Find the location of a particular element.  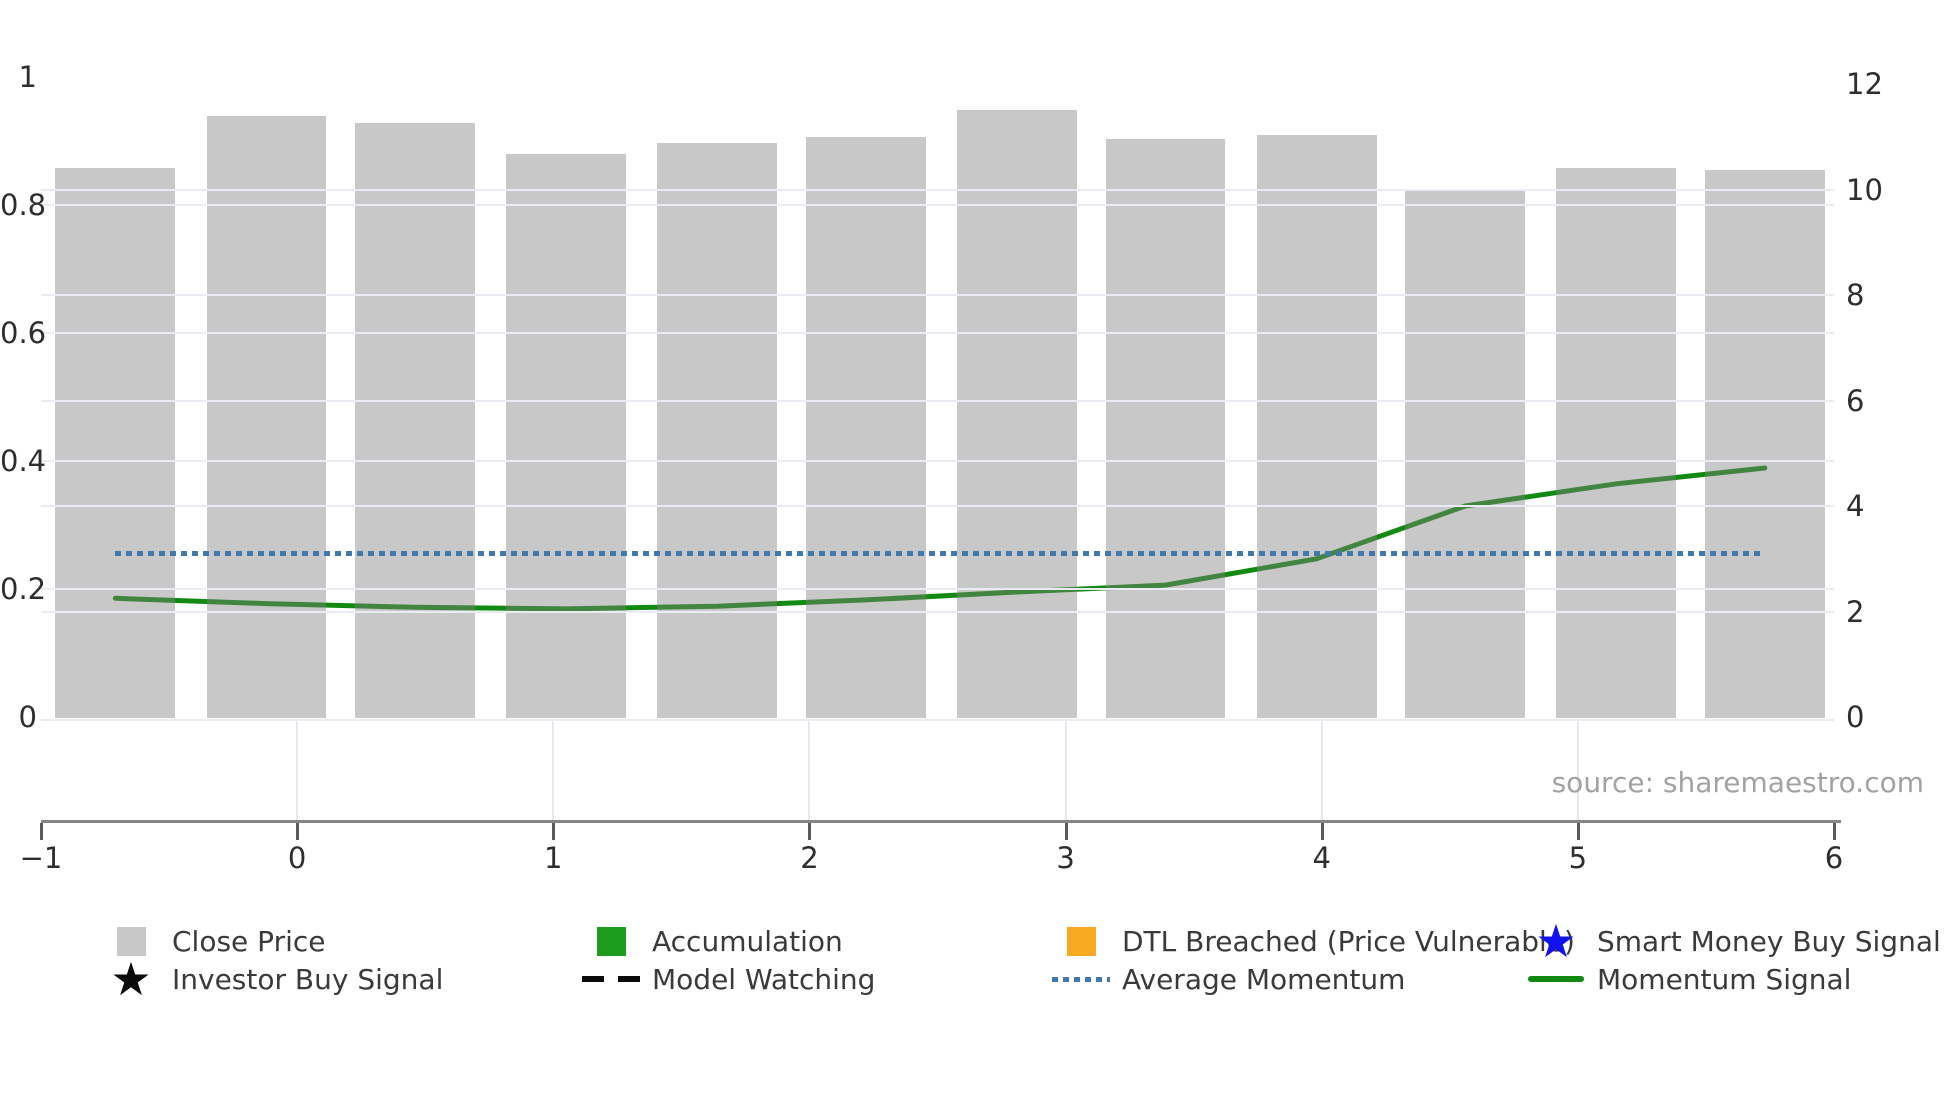

legend-item-close-price: Close Price is located at coordinates (207, 941).